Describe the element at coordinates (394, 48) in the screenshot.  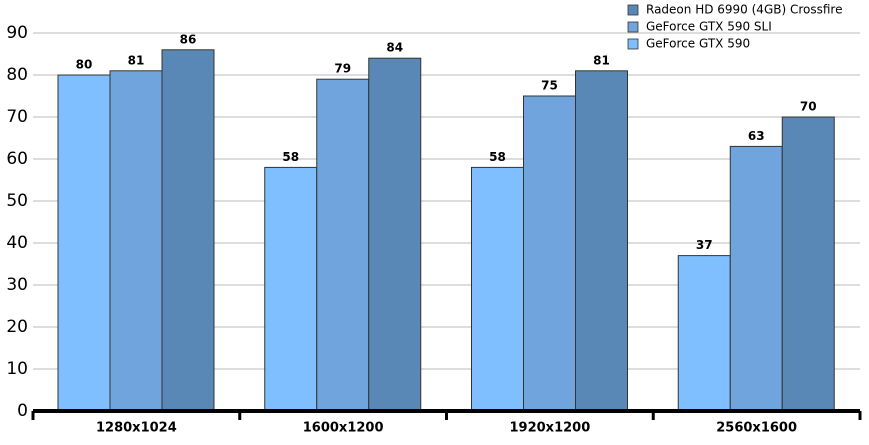
I see `value-label: 84` at that location.